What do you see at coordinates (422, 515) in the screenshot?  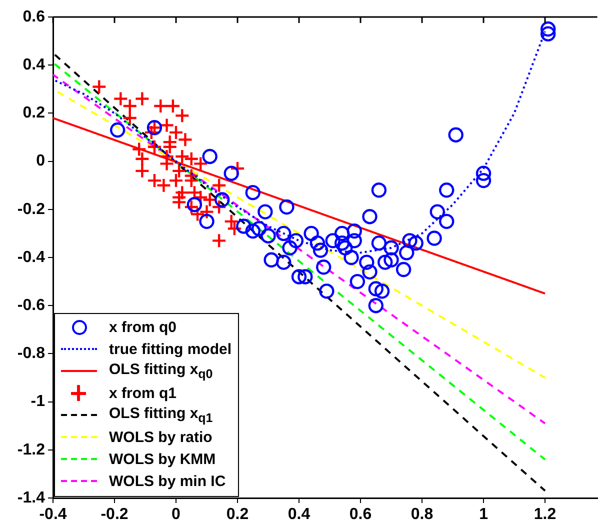 I see `x-tick-label: 0.8` at bounding box center [422, 515].